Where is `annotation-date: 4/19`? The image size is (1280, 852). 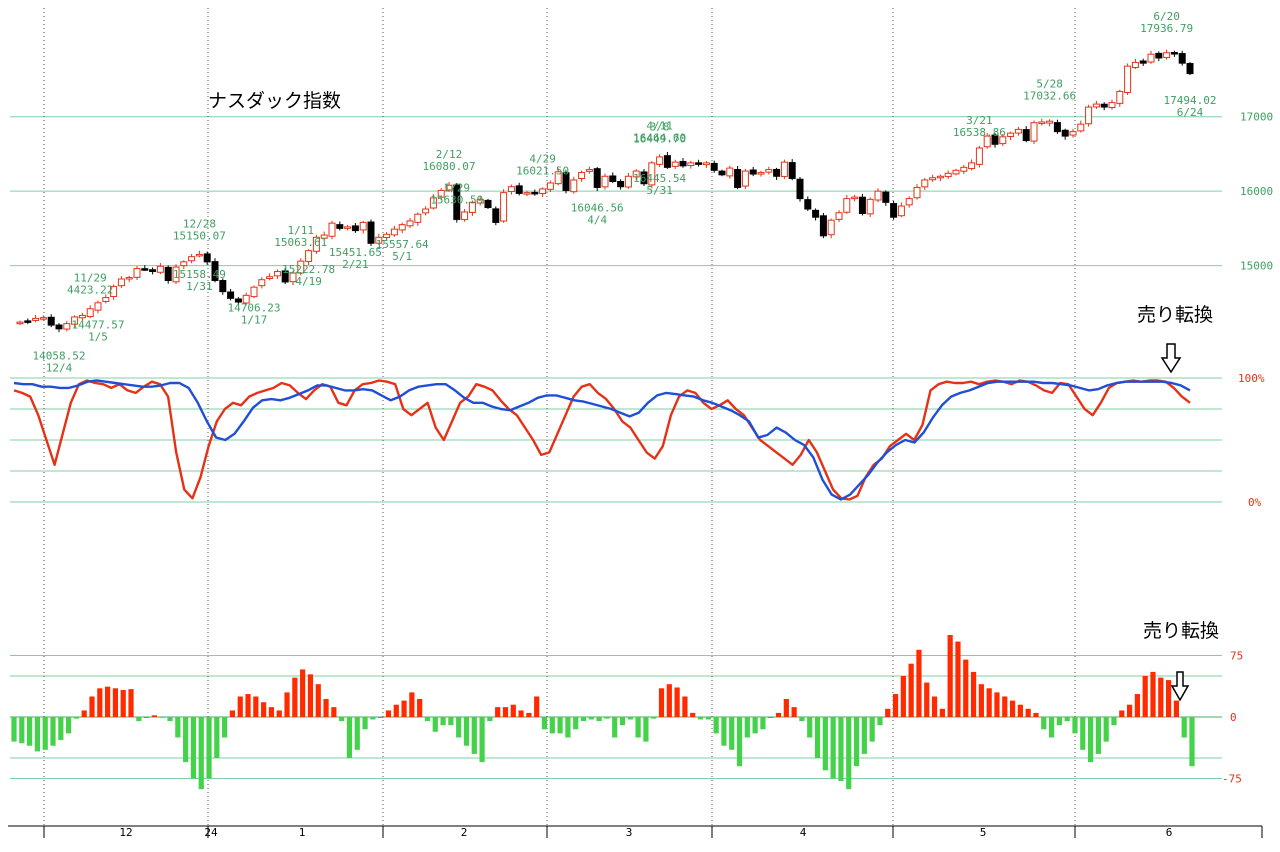
annotation-date: 4/19 is located at coordinates (308, 281).